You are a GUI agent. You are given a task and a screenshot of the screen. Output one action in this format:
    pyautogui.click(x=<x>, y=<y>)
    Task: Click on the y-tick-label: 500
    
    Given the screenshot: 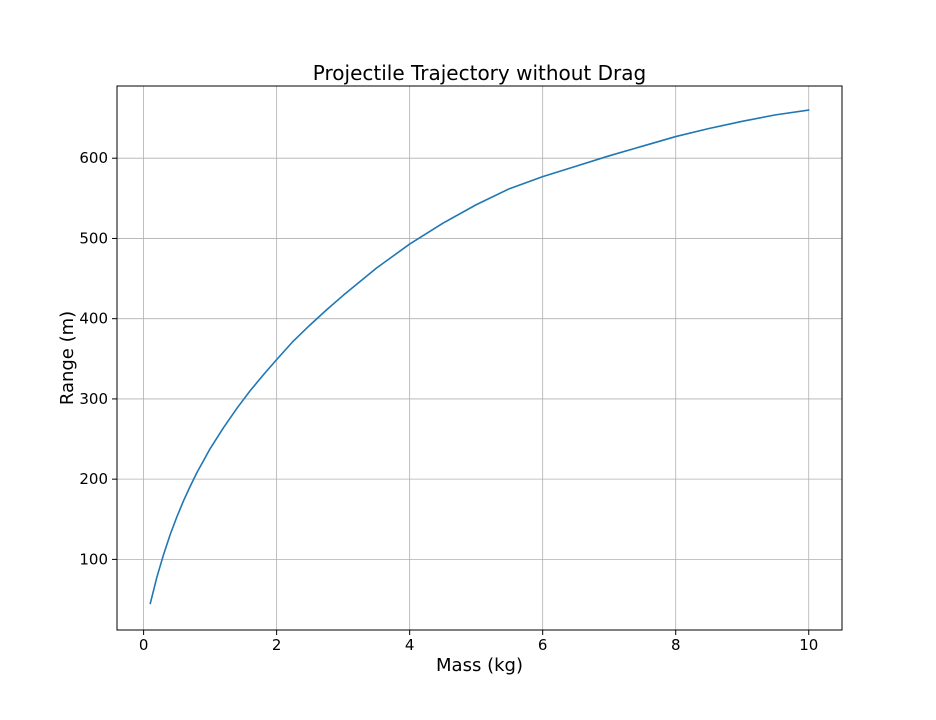 What is the action you would take?
    pyautogui.click(x=93, y=238)
    